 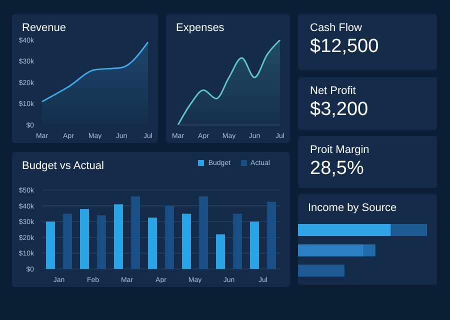 What do you see at coordinates (339, 150) in the screenshot?
I see `text: Proit Margin` at bounding box center [339, 150].